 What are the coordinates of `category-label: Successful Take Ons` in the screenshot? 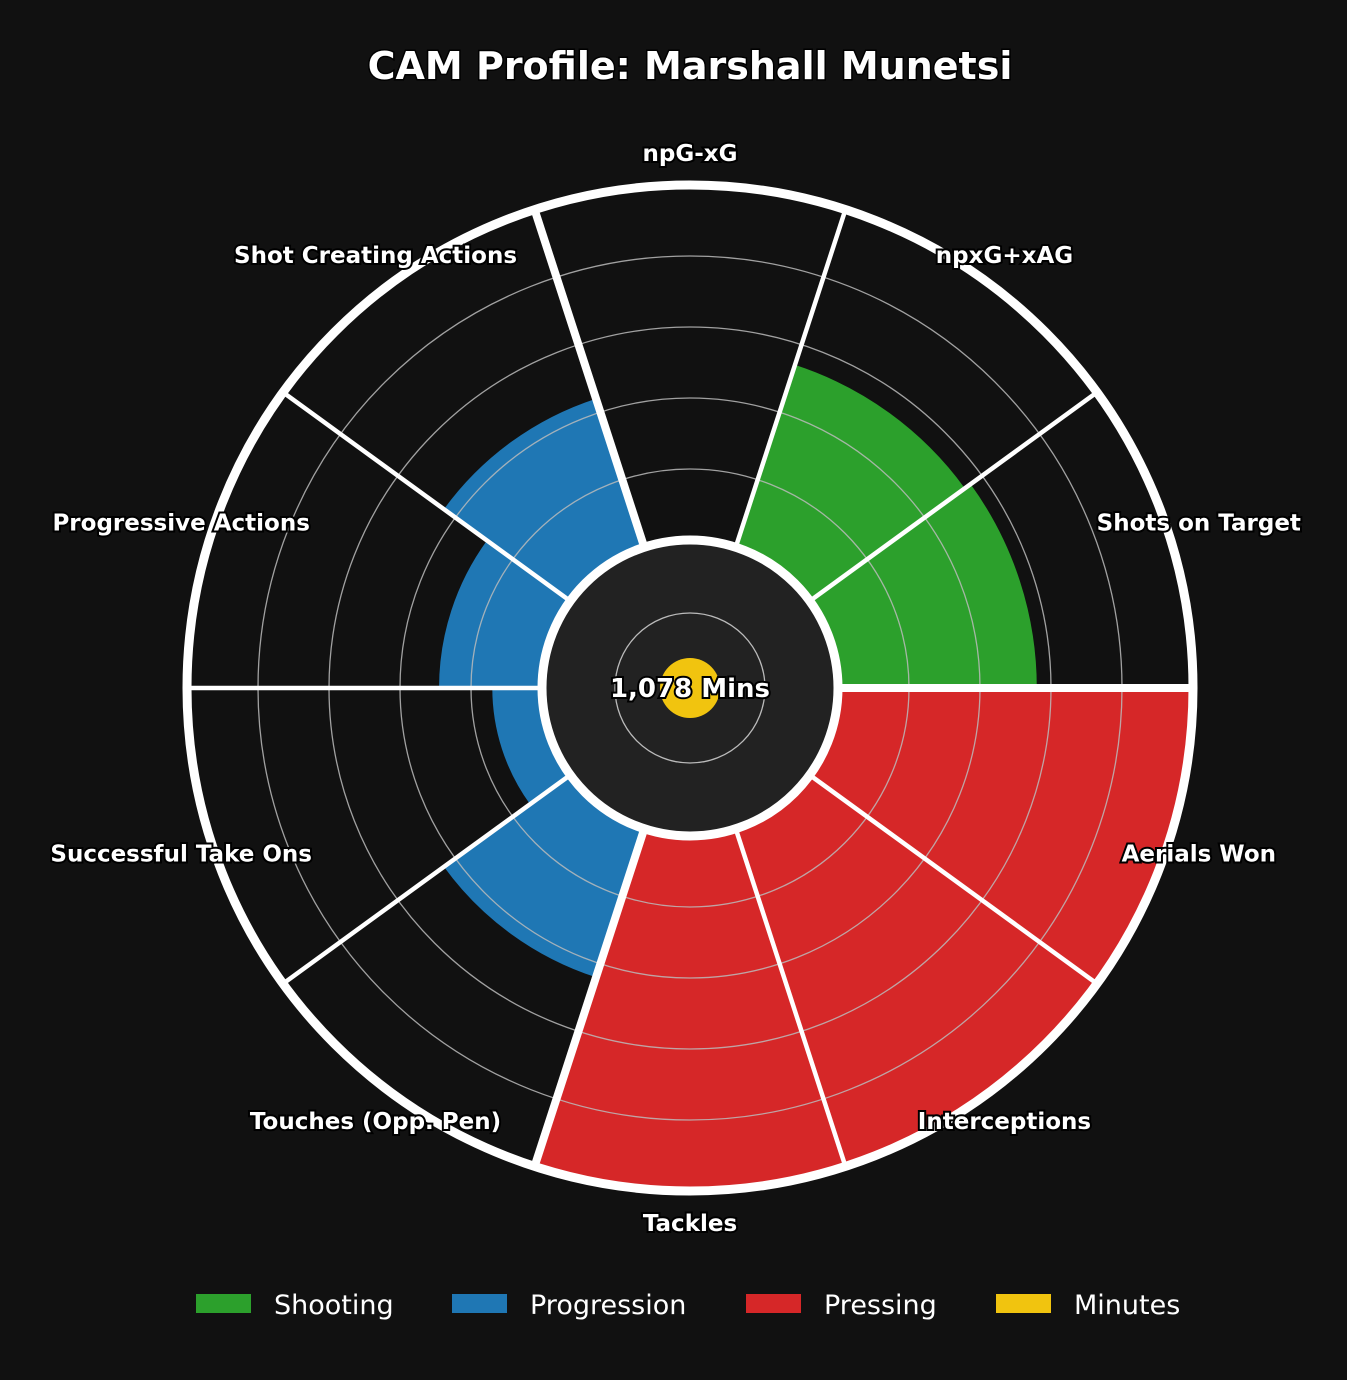 It's located at (181, 854).